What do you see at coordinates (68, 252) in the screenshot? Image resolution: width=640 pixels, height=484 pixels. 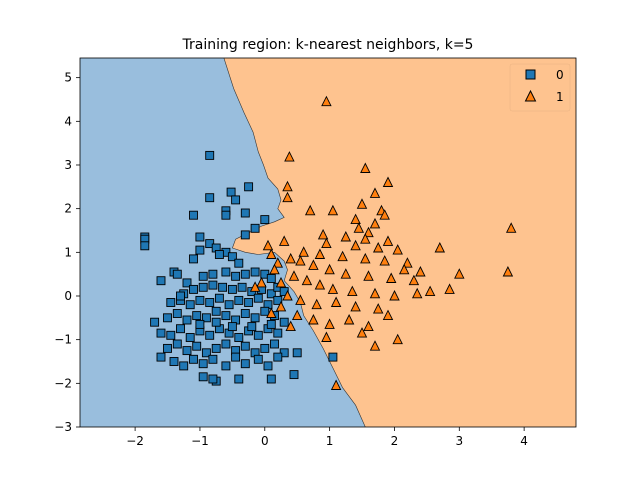 I see `y-tick-label: 1` at bounding box center [68, 252].